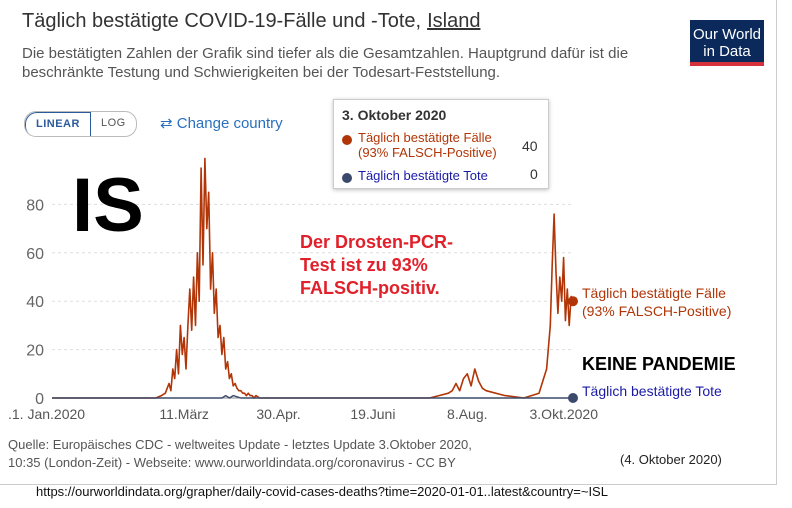 This screenshot has width=792, height=508. What do you see at coordinates (727, 34) in the screenshot?
I see `logo-line-1: Our World` at bounding box center [727, 34].